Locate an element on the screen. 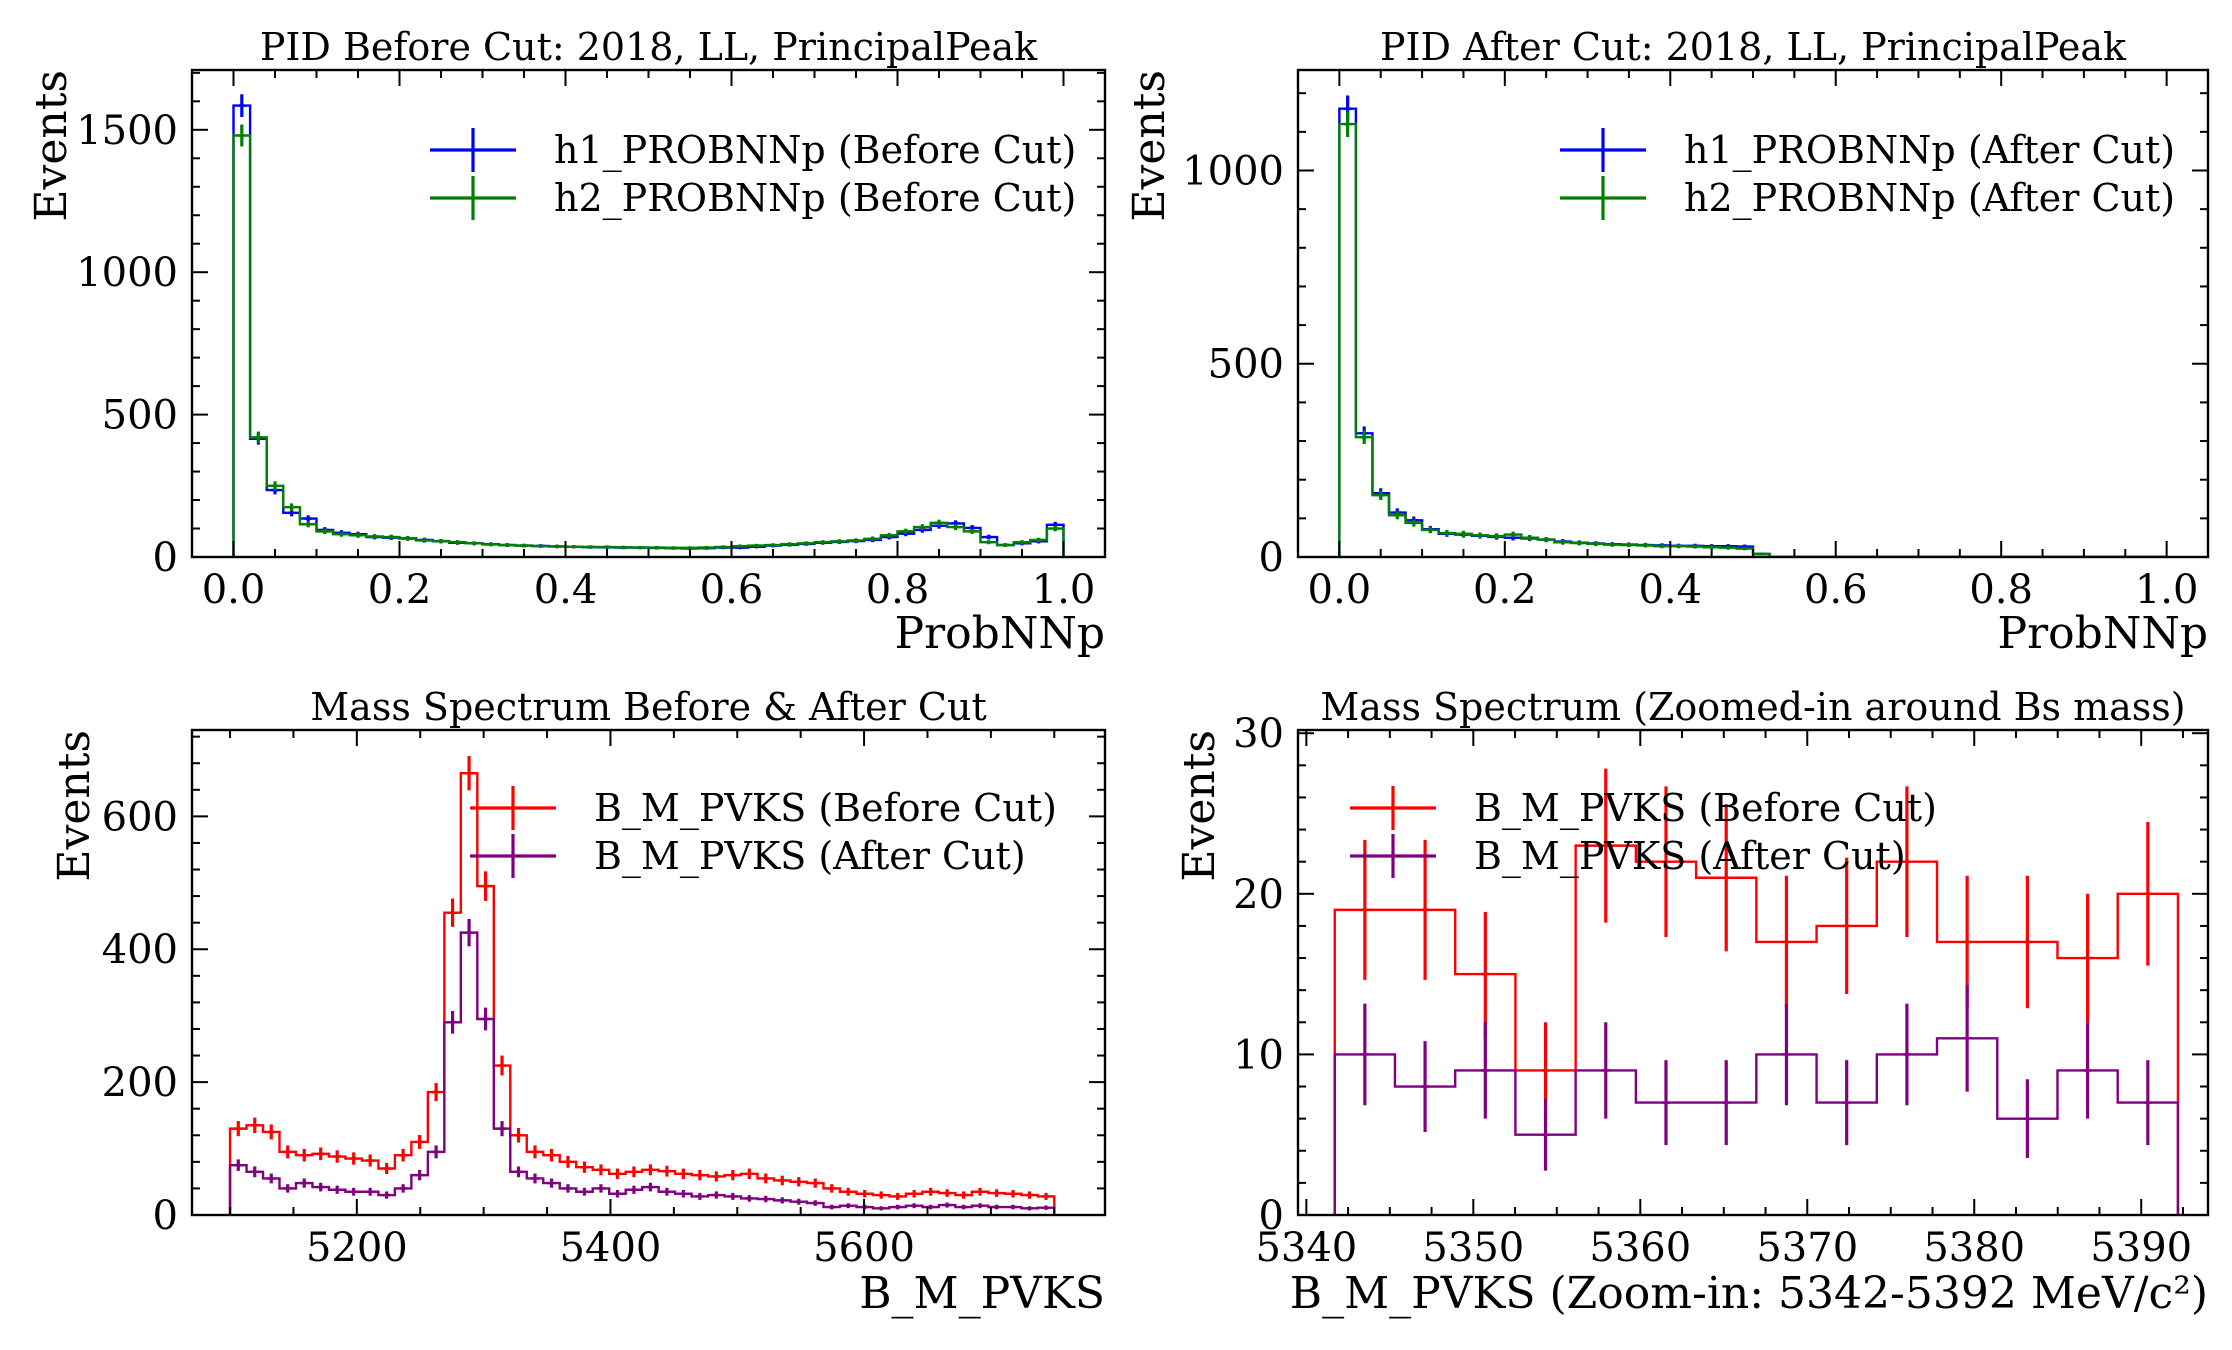  chart-title: Mass Spectrum (Zoomed-in around Bs mass) is located at coordinates (1752, 707).